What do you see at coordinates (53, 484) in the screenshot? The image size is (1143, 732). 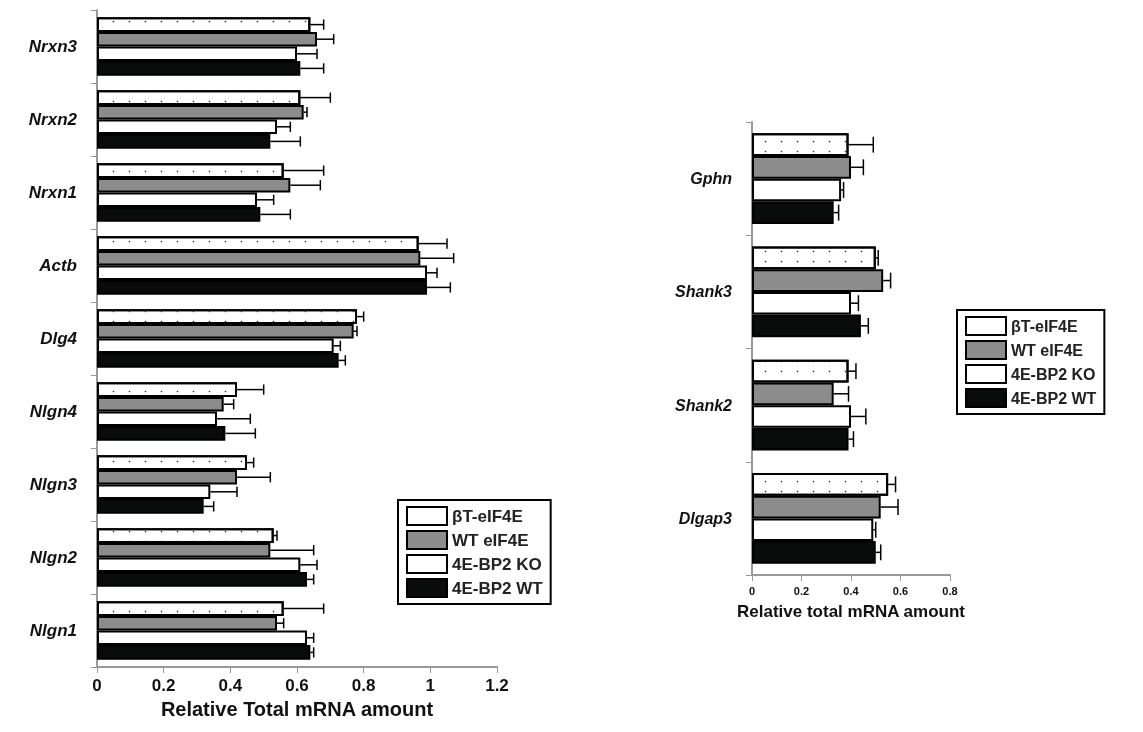 I see `y-tick-label: Nlgn3` at bounding box center [53, 484].